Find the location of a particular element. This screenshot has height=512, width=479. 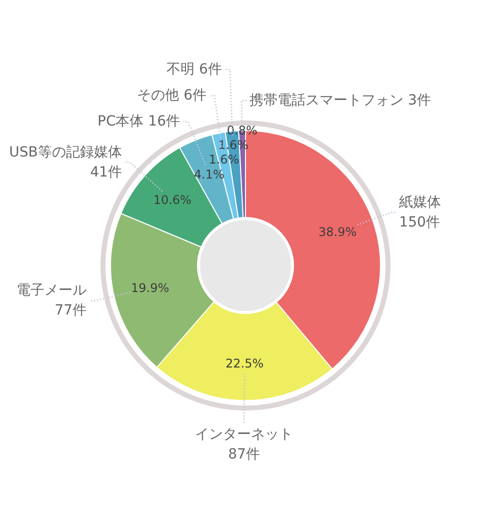

data-label: 10.6% is located at coordinates (172, 200).